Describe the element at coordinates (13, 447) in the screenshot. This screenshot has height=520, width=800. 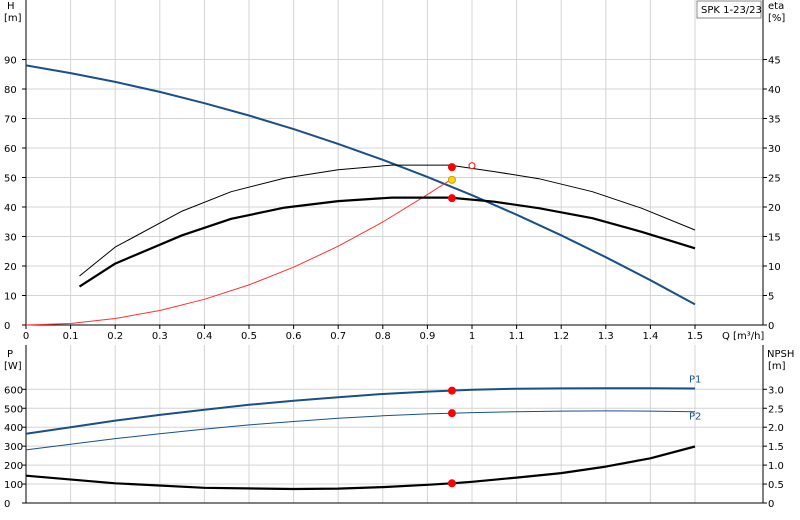
I see `y-tick-label: 300` at that location.